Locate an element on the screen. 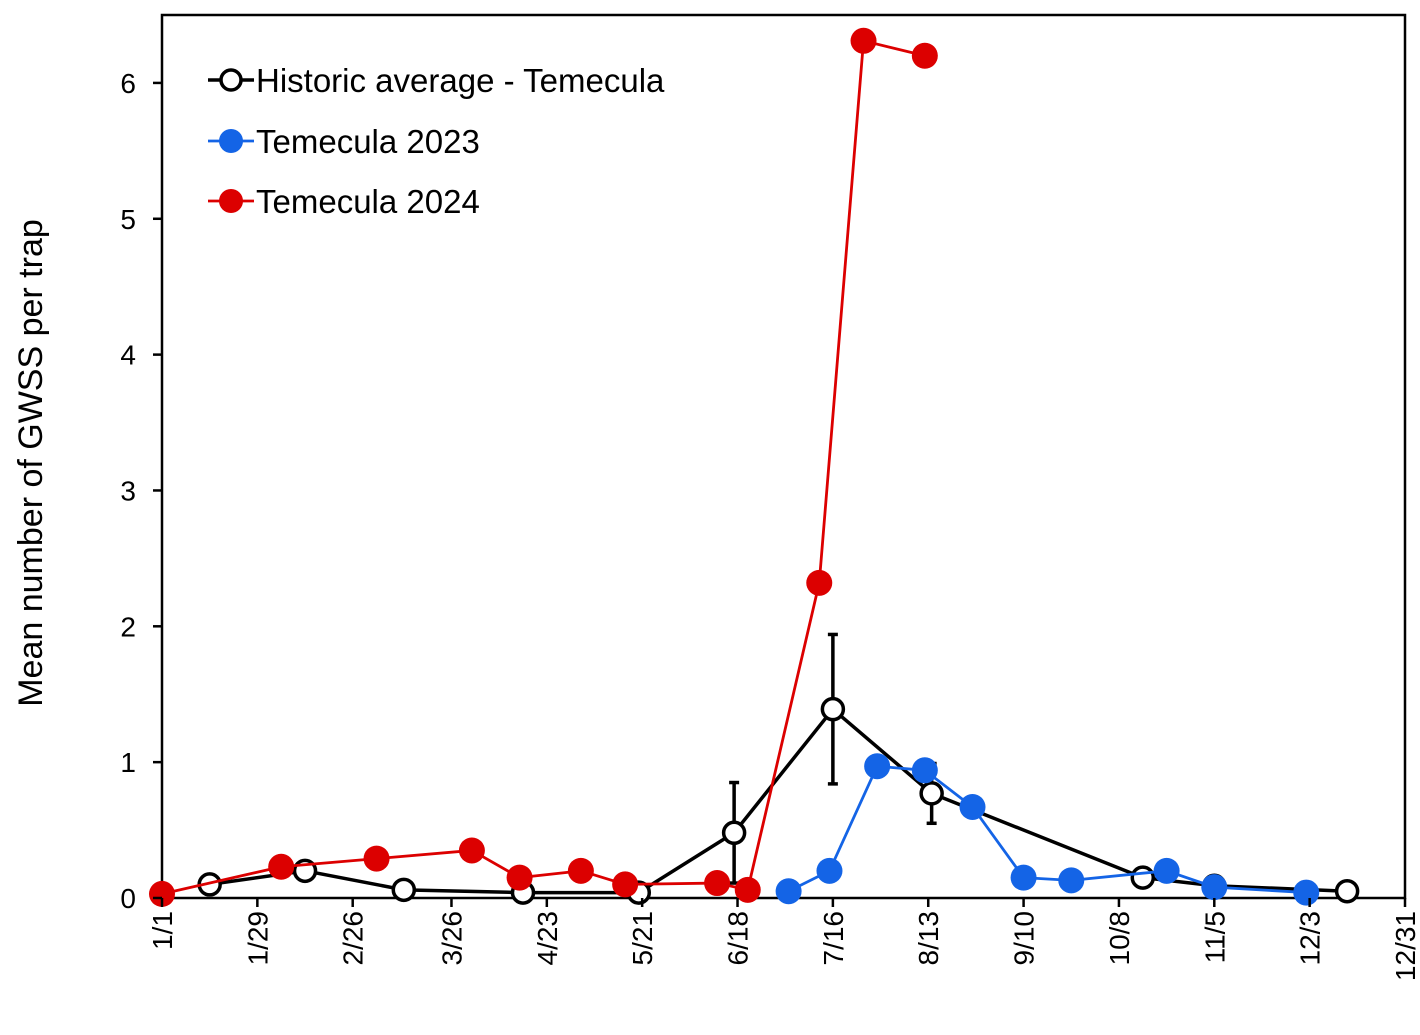 The height and width of the screenshot is (1035, 1420). legend-item-0: Historic average - Temecula is located at coordinates (436, 80).